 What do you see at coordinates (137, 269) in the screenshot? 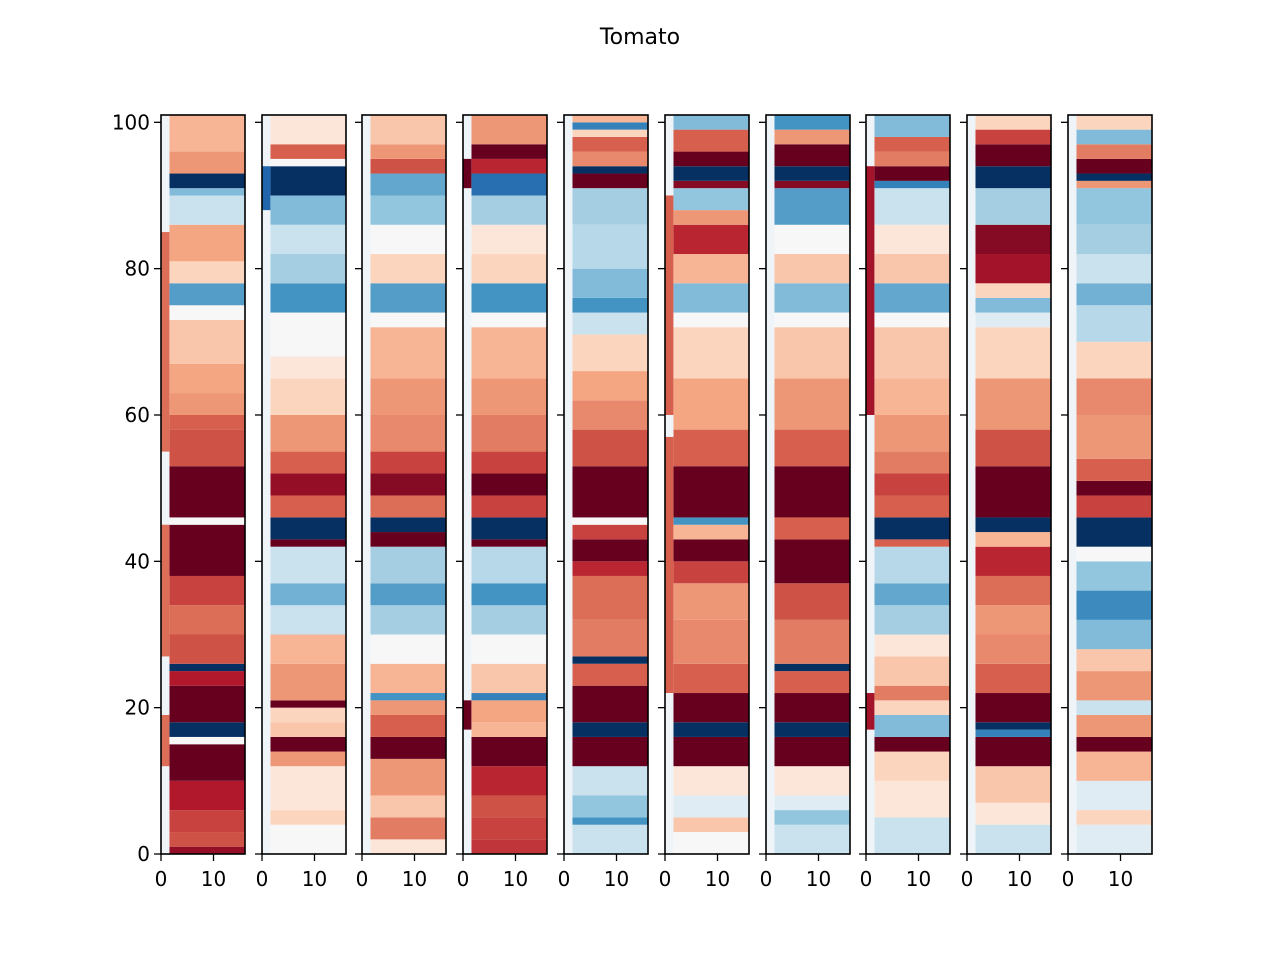
I see `y-tick-label: 80` at bounding box center [137, 269].